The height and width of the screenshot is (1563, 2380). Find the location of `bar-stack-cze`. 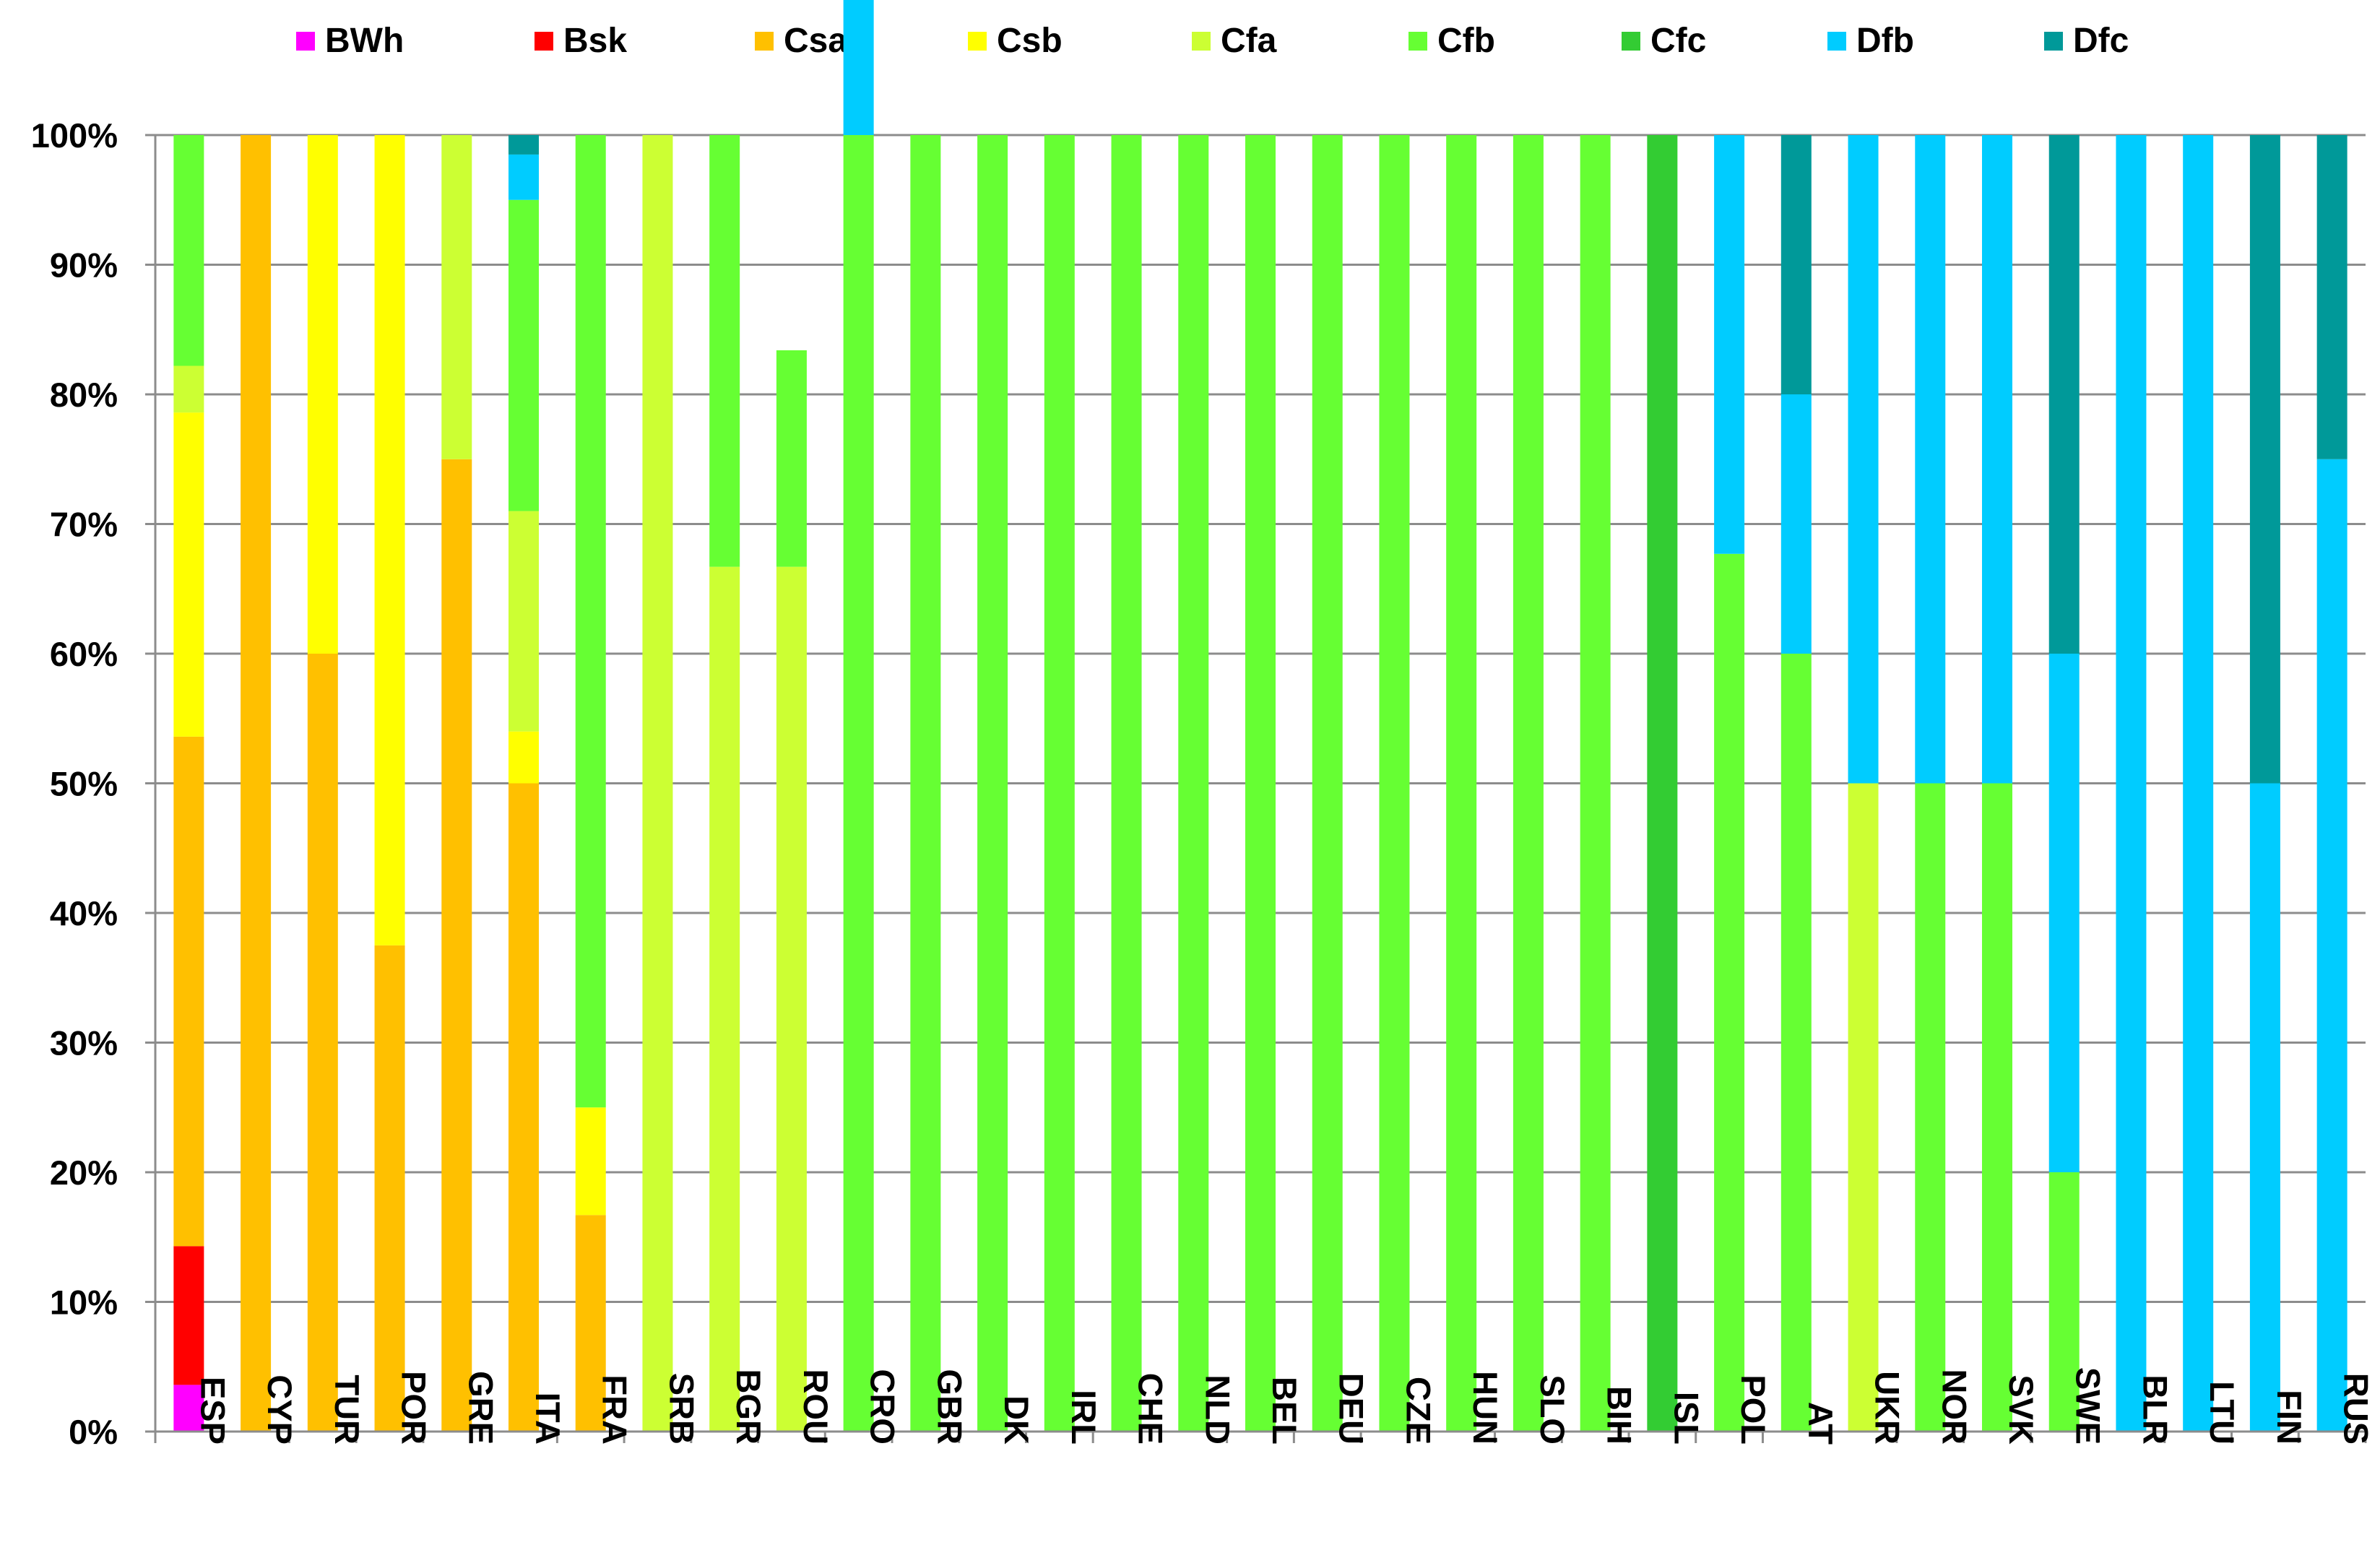

bar-stack-cze is located at coordinates (1394, 783).